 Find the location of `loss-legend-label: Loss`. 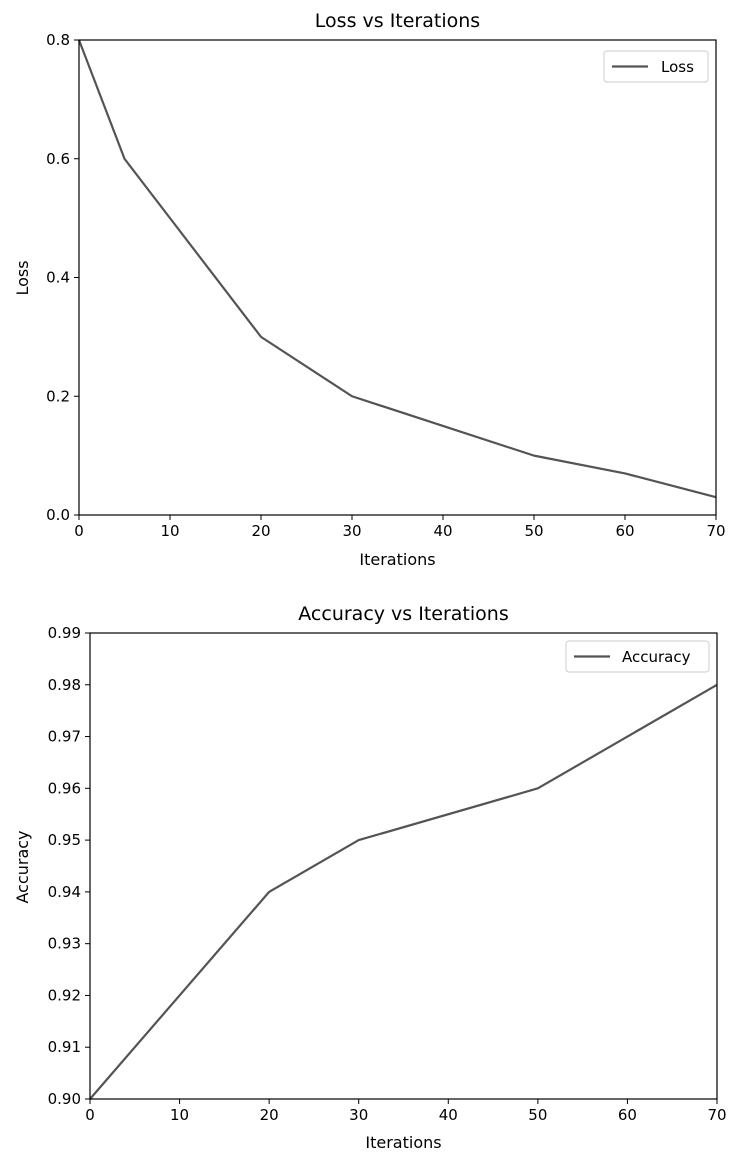

loss-legend-label: Loss is located at coordinates (677, 67).